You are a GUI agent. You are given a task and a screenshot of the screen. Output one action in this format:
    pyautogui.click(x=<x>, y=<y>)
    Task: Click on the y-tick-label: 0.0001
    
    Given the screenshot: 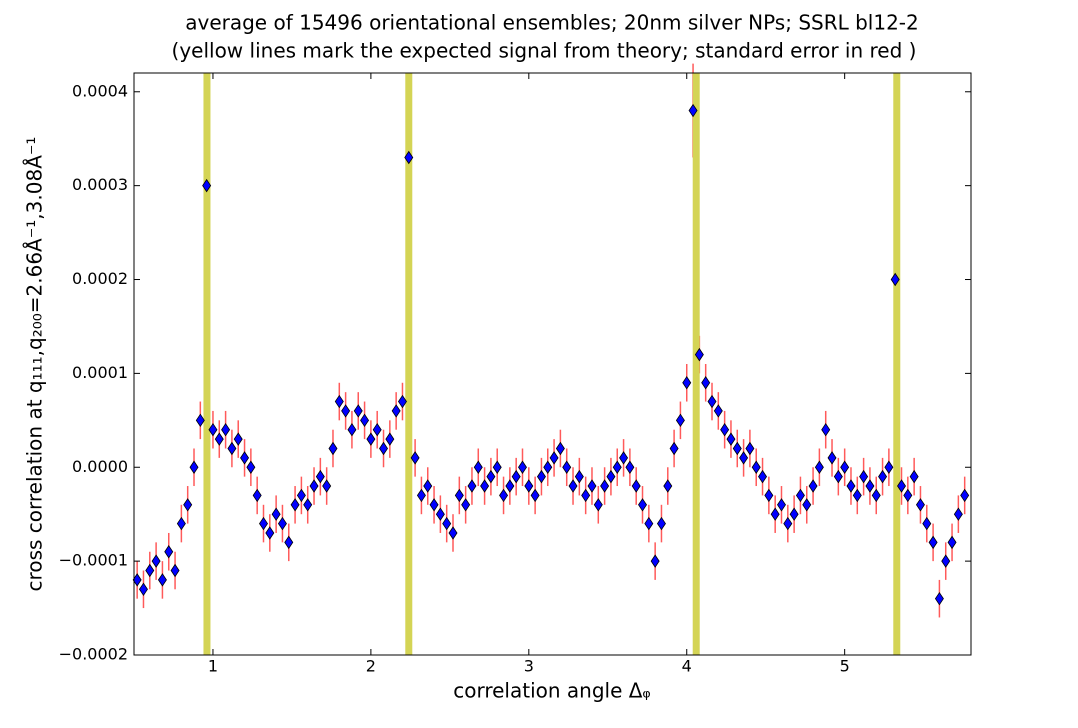 What is the action you would take?
    pyautogui.click(x=100, y=372)
    